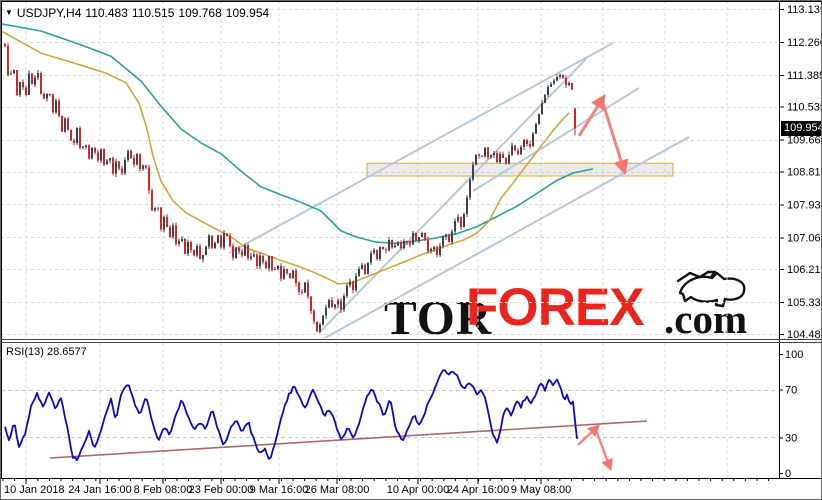 The width and height of the screenshot is (822, 500). Describe the element at coordinates (49, 13) in the screenshot. I see `symbol-name: USDJPY,H4` at that location.